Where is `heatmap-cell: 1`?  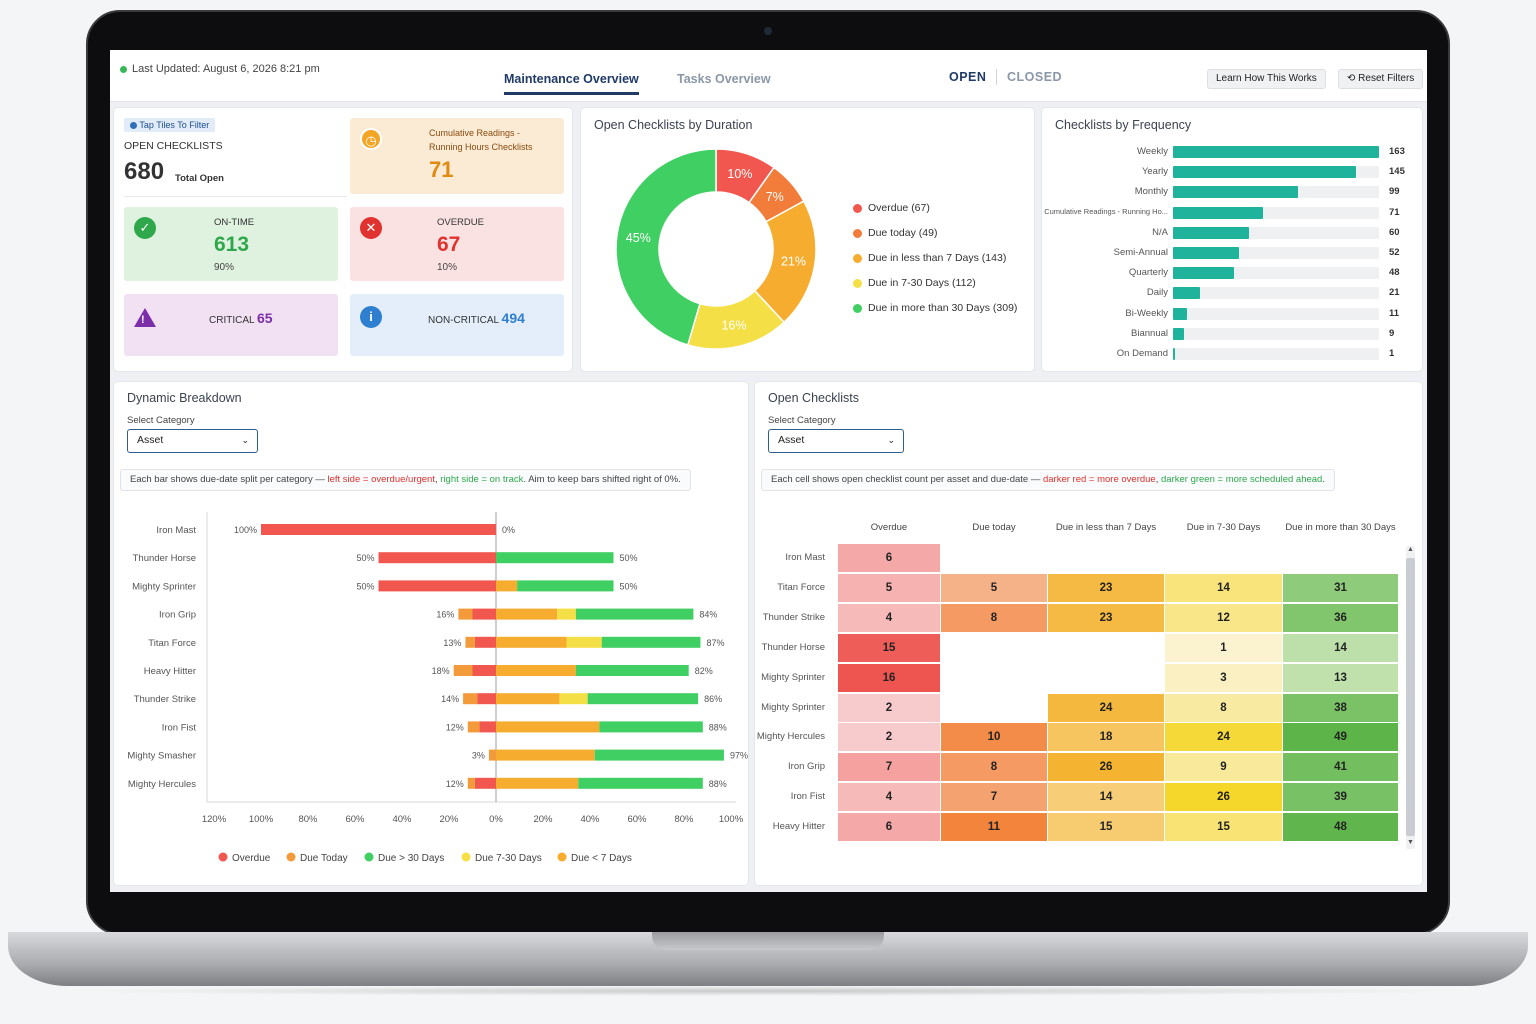
heatmap-cell: 1 is located at coordinates (1223, 647).